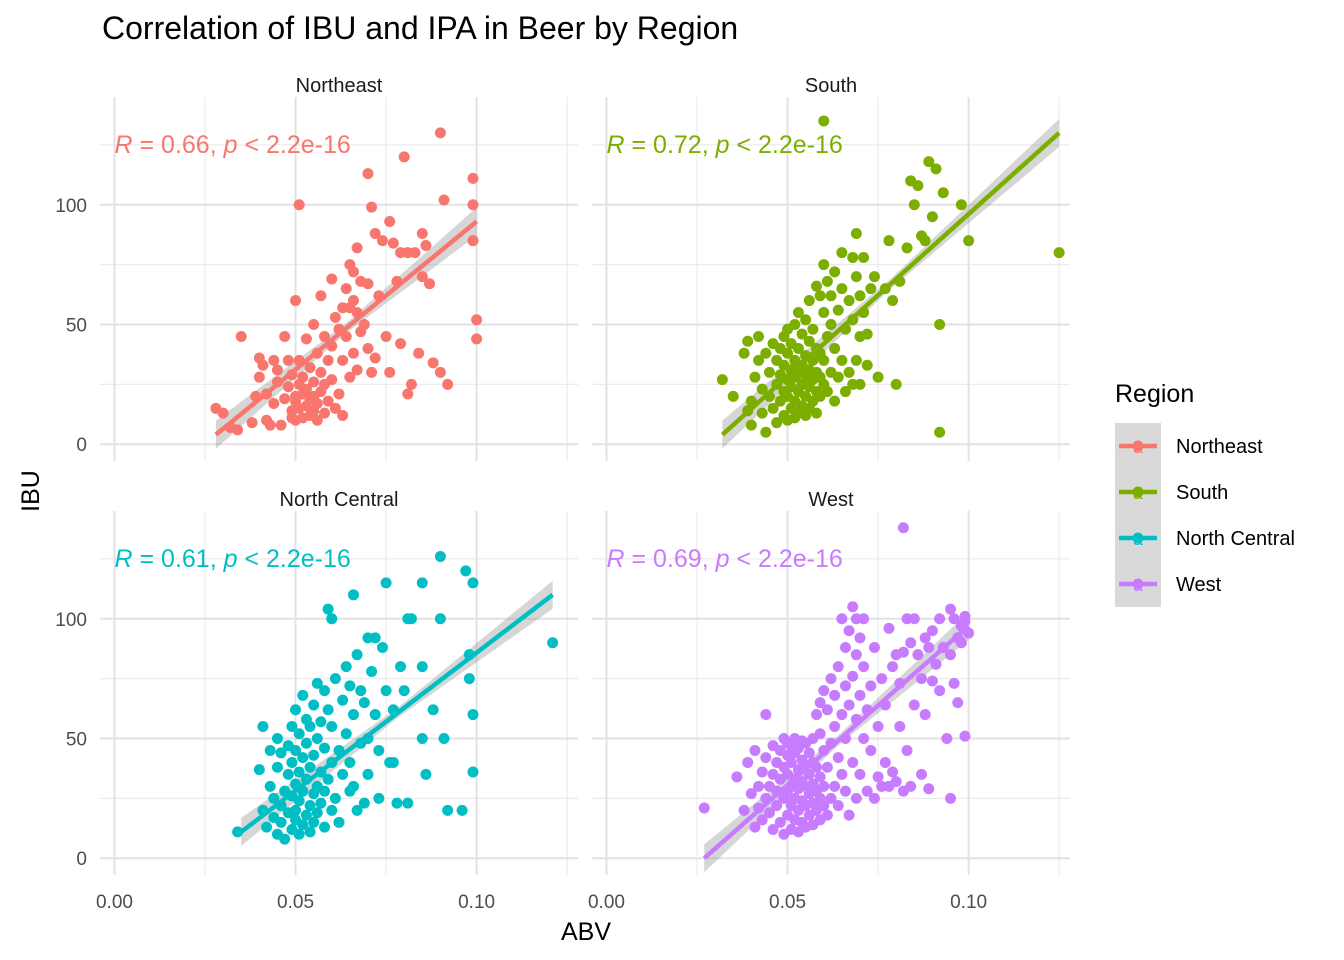 The image size is (1344, 960). I want to click on legend-label-north-central: North Central, so click(1235, 539).